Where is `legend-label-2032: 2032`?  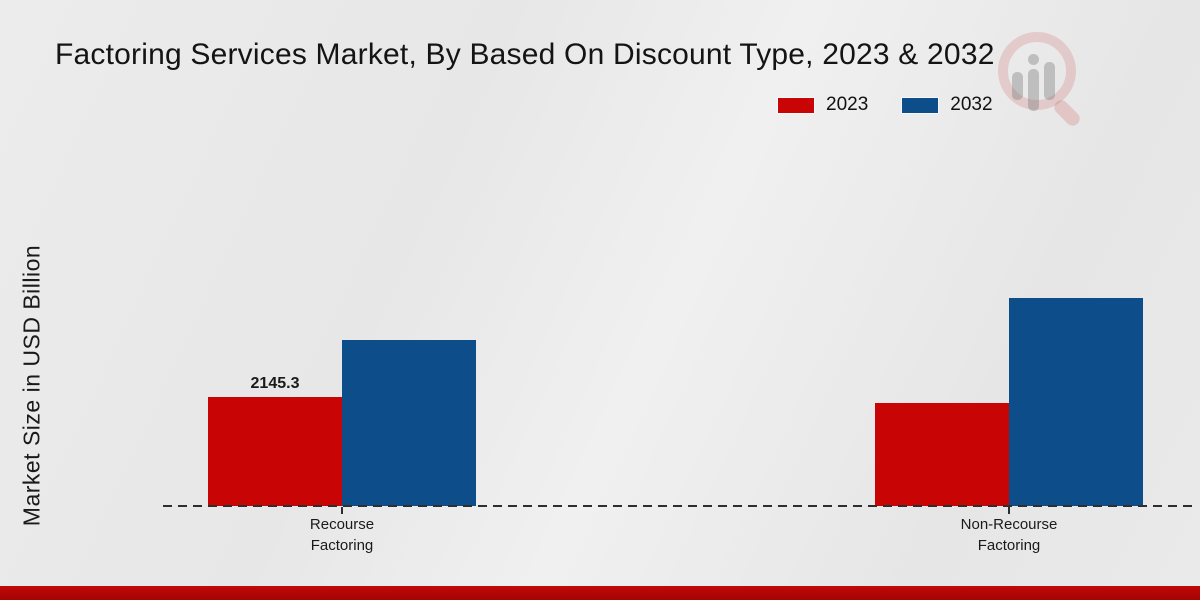 legend-label-2032: 2032 is located at coordinates (971, 104).